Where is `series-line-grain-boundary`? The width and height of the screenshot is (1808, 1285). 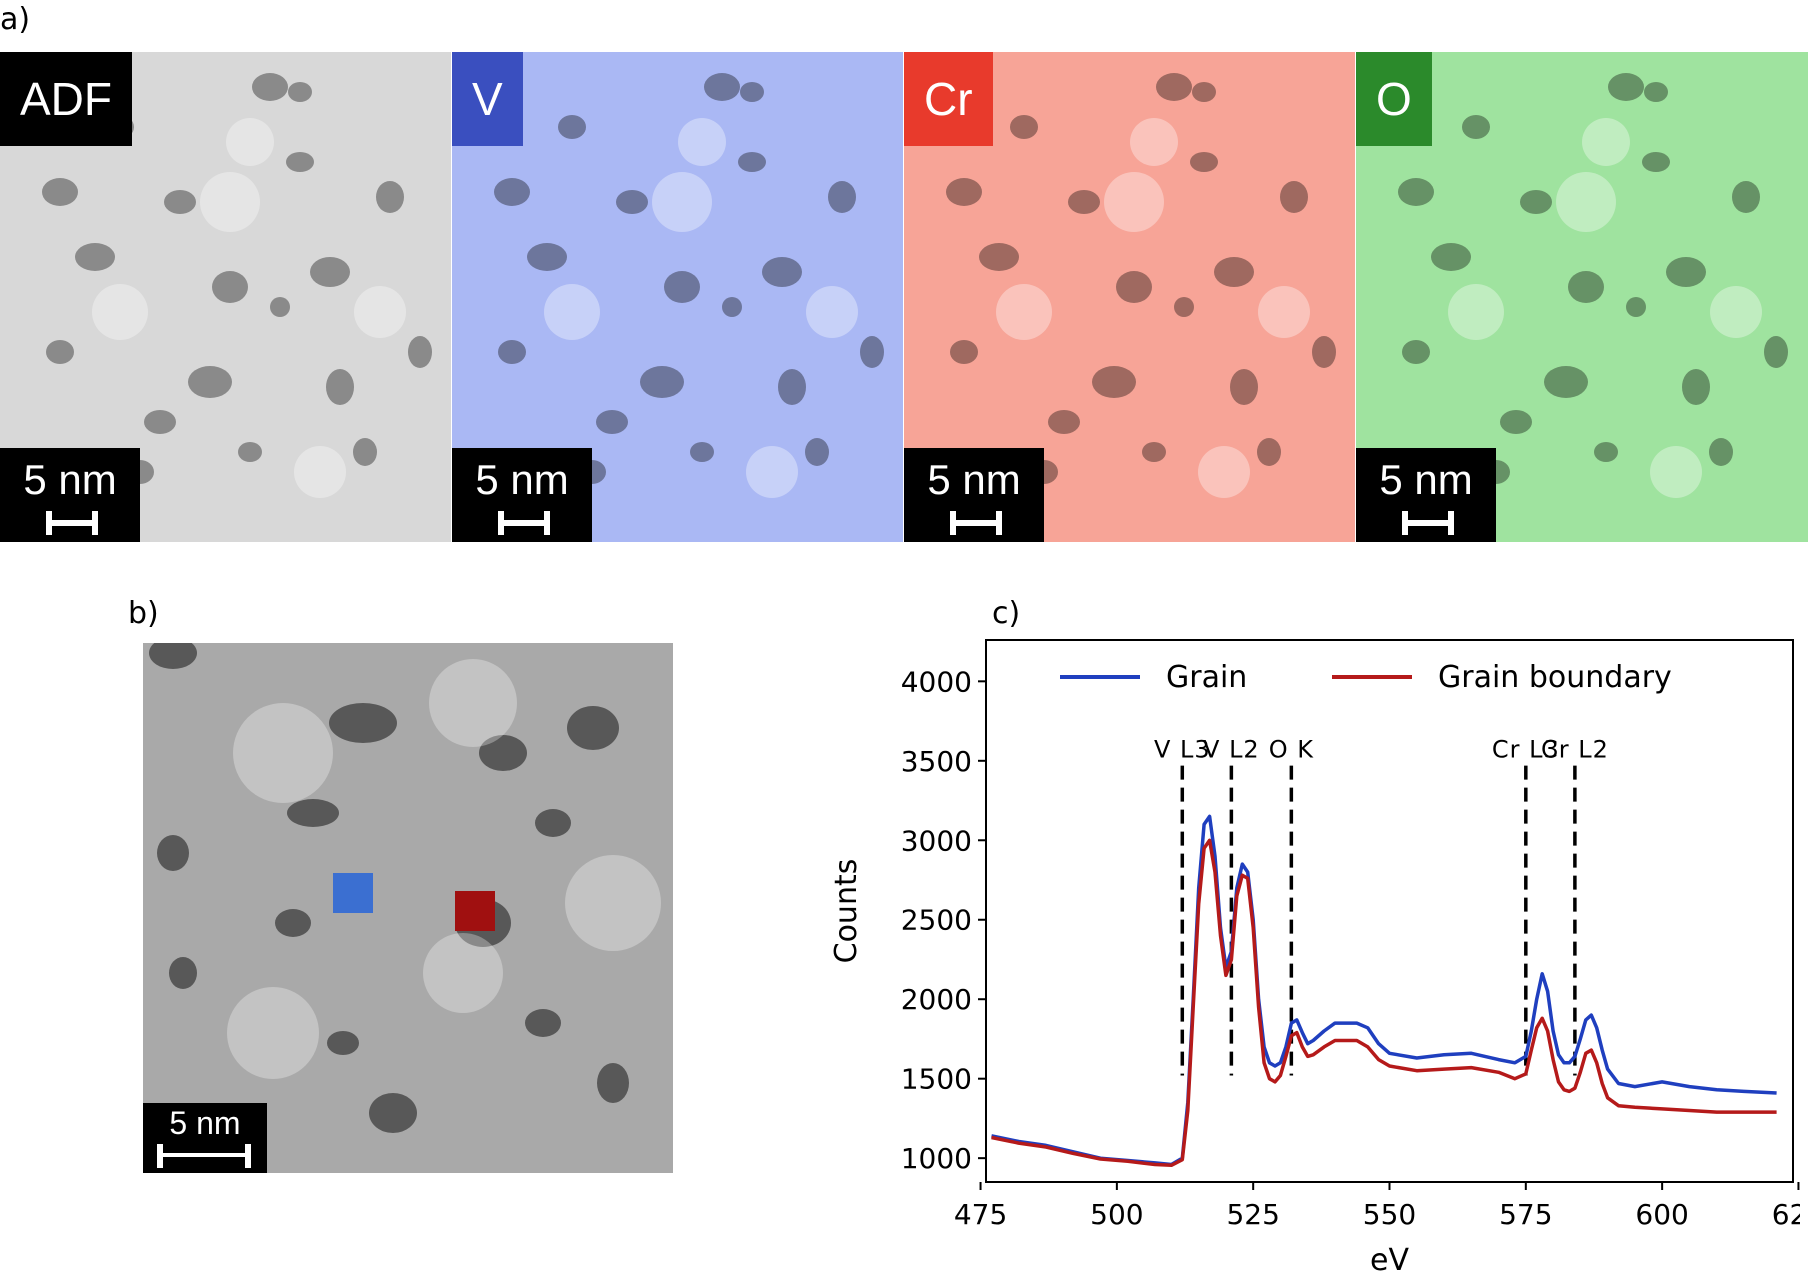 series-line-grain-boundary is located at coordinates (1384, 1003).